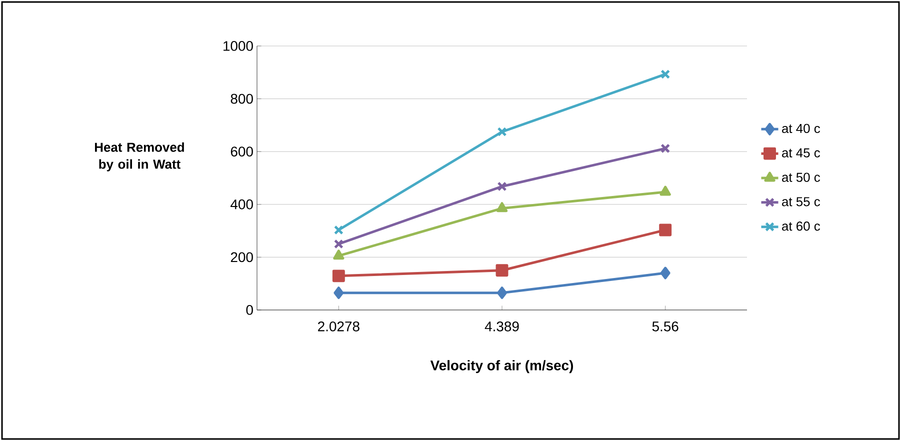 The width and height of the screenshot is (901, 441). Describe the element at coordinates (501, 326) in the screenshot. I see `x-tick-label: 4.389` at that location.